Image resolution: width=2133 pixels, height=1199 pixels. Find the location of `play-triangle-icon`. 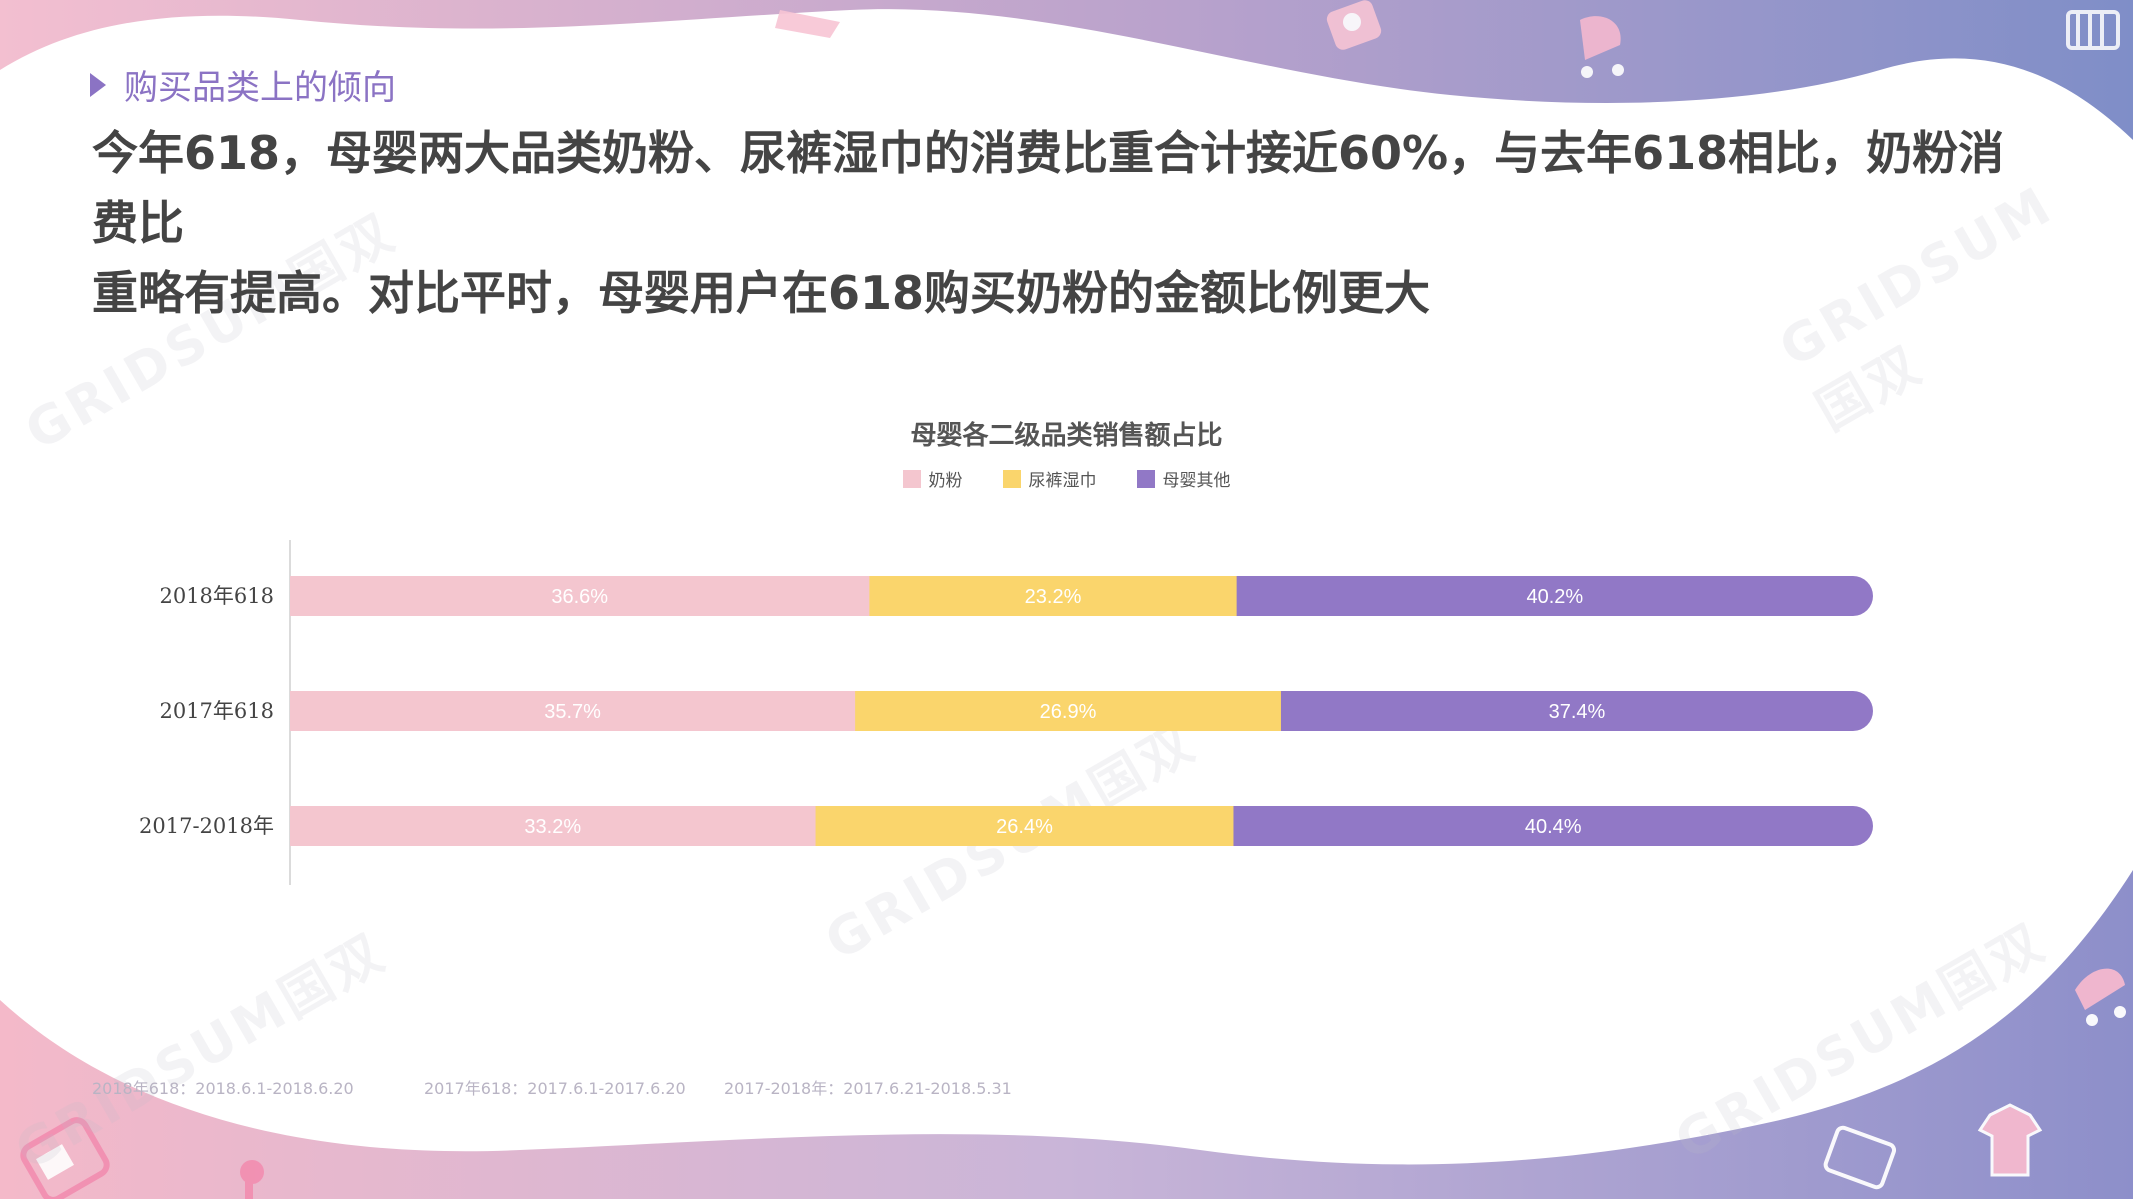

play-triangle-icon is located at coordinates (98, 84).